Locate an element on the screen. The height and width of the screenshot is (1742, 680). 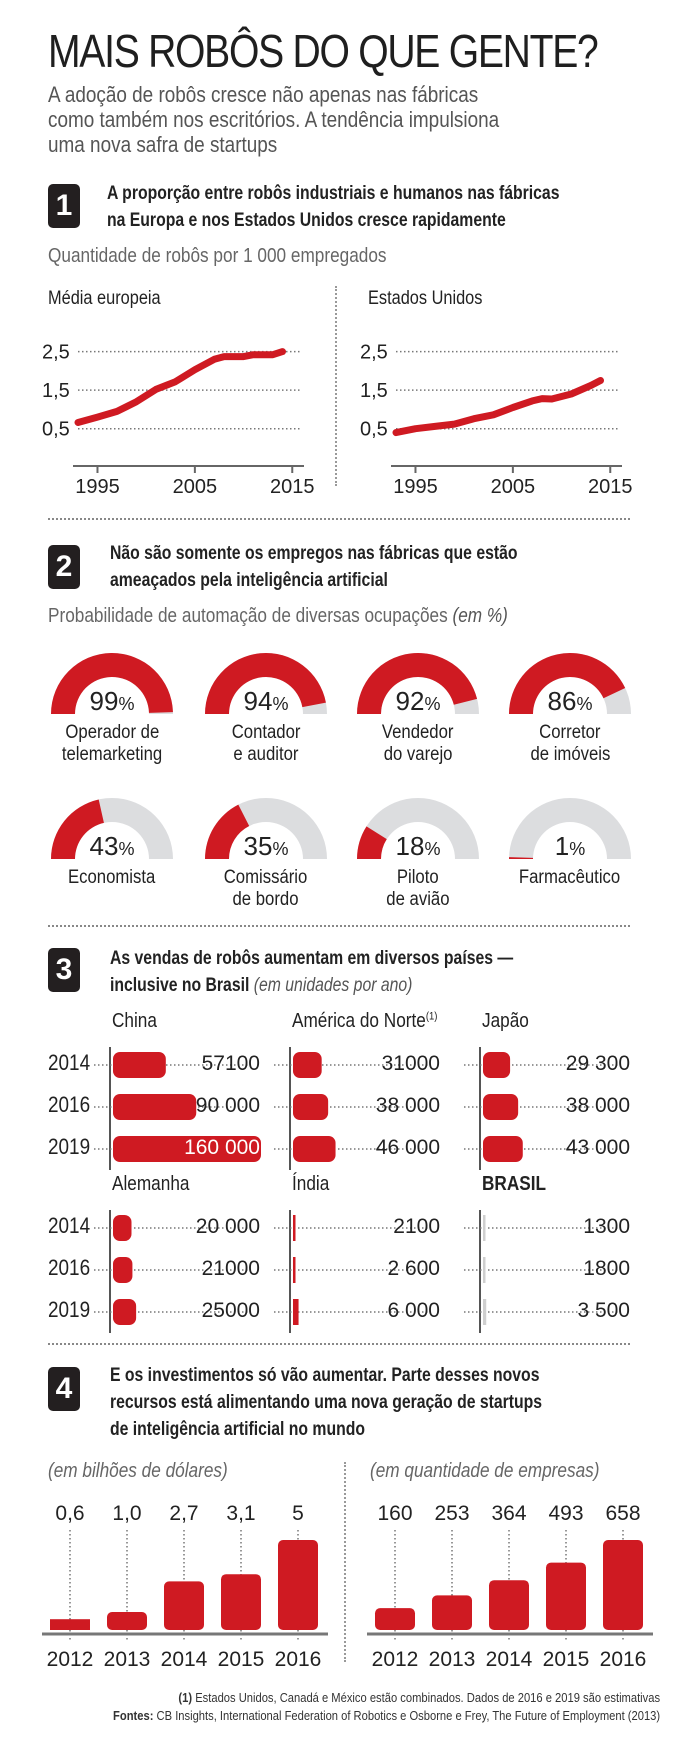
x-tick-label: 2016 is located at coordinates (298, 1659).